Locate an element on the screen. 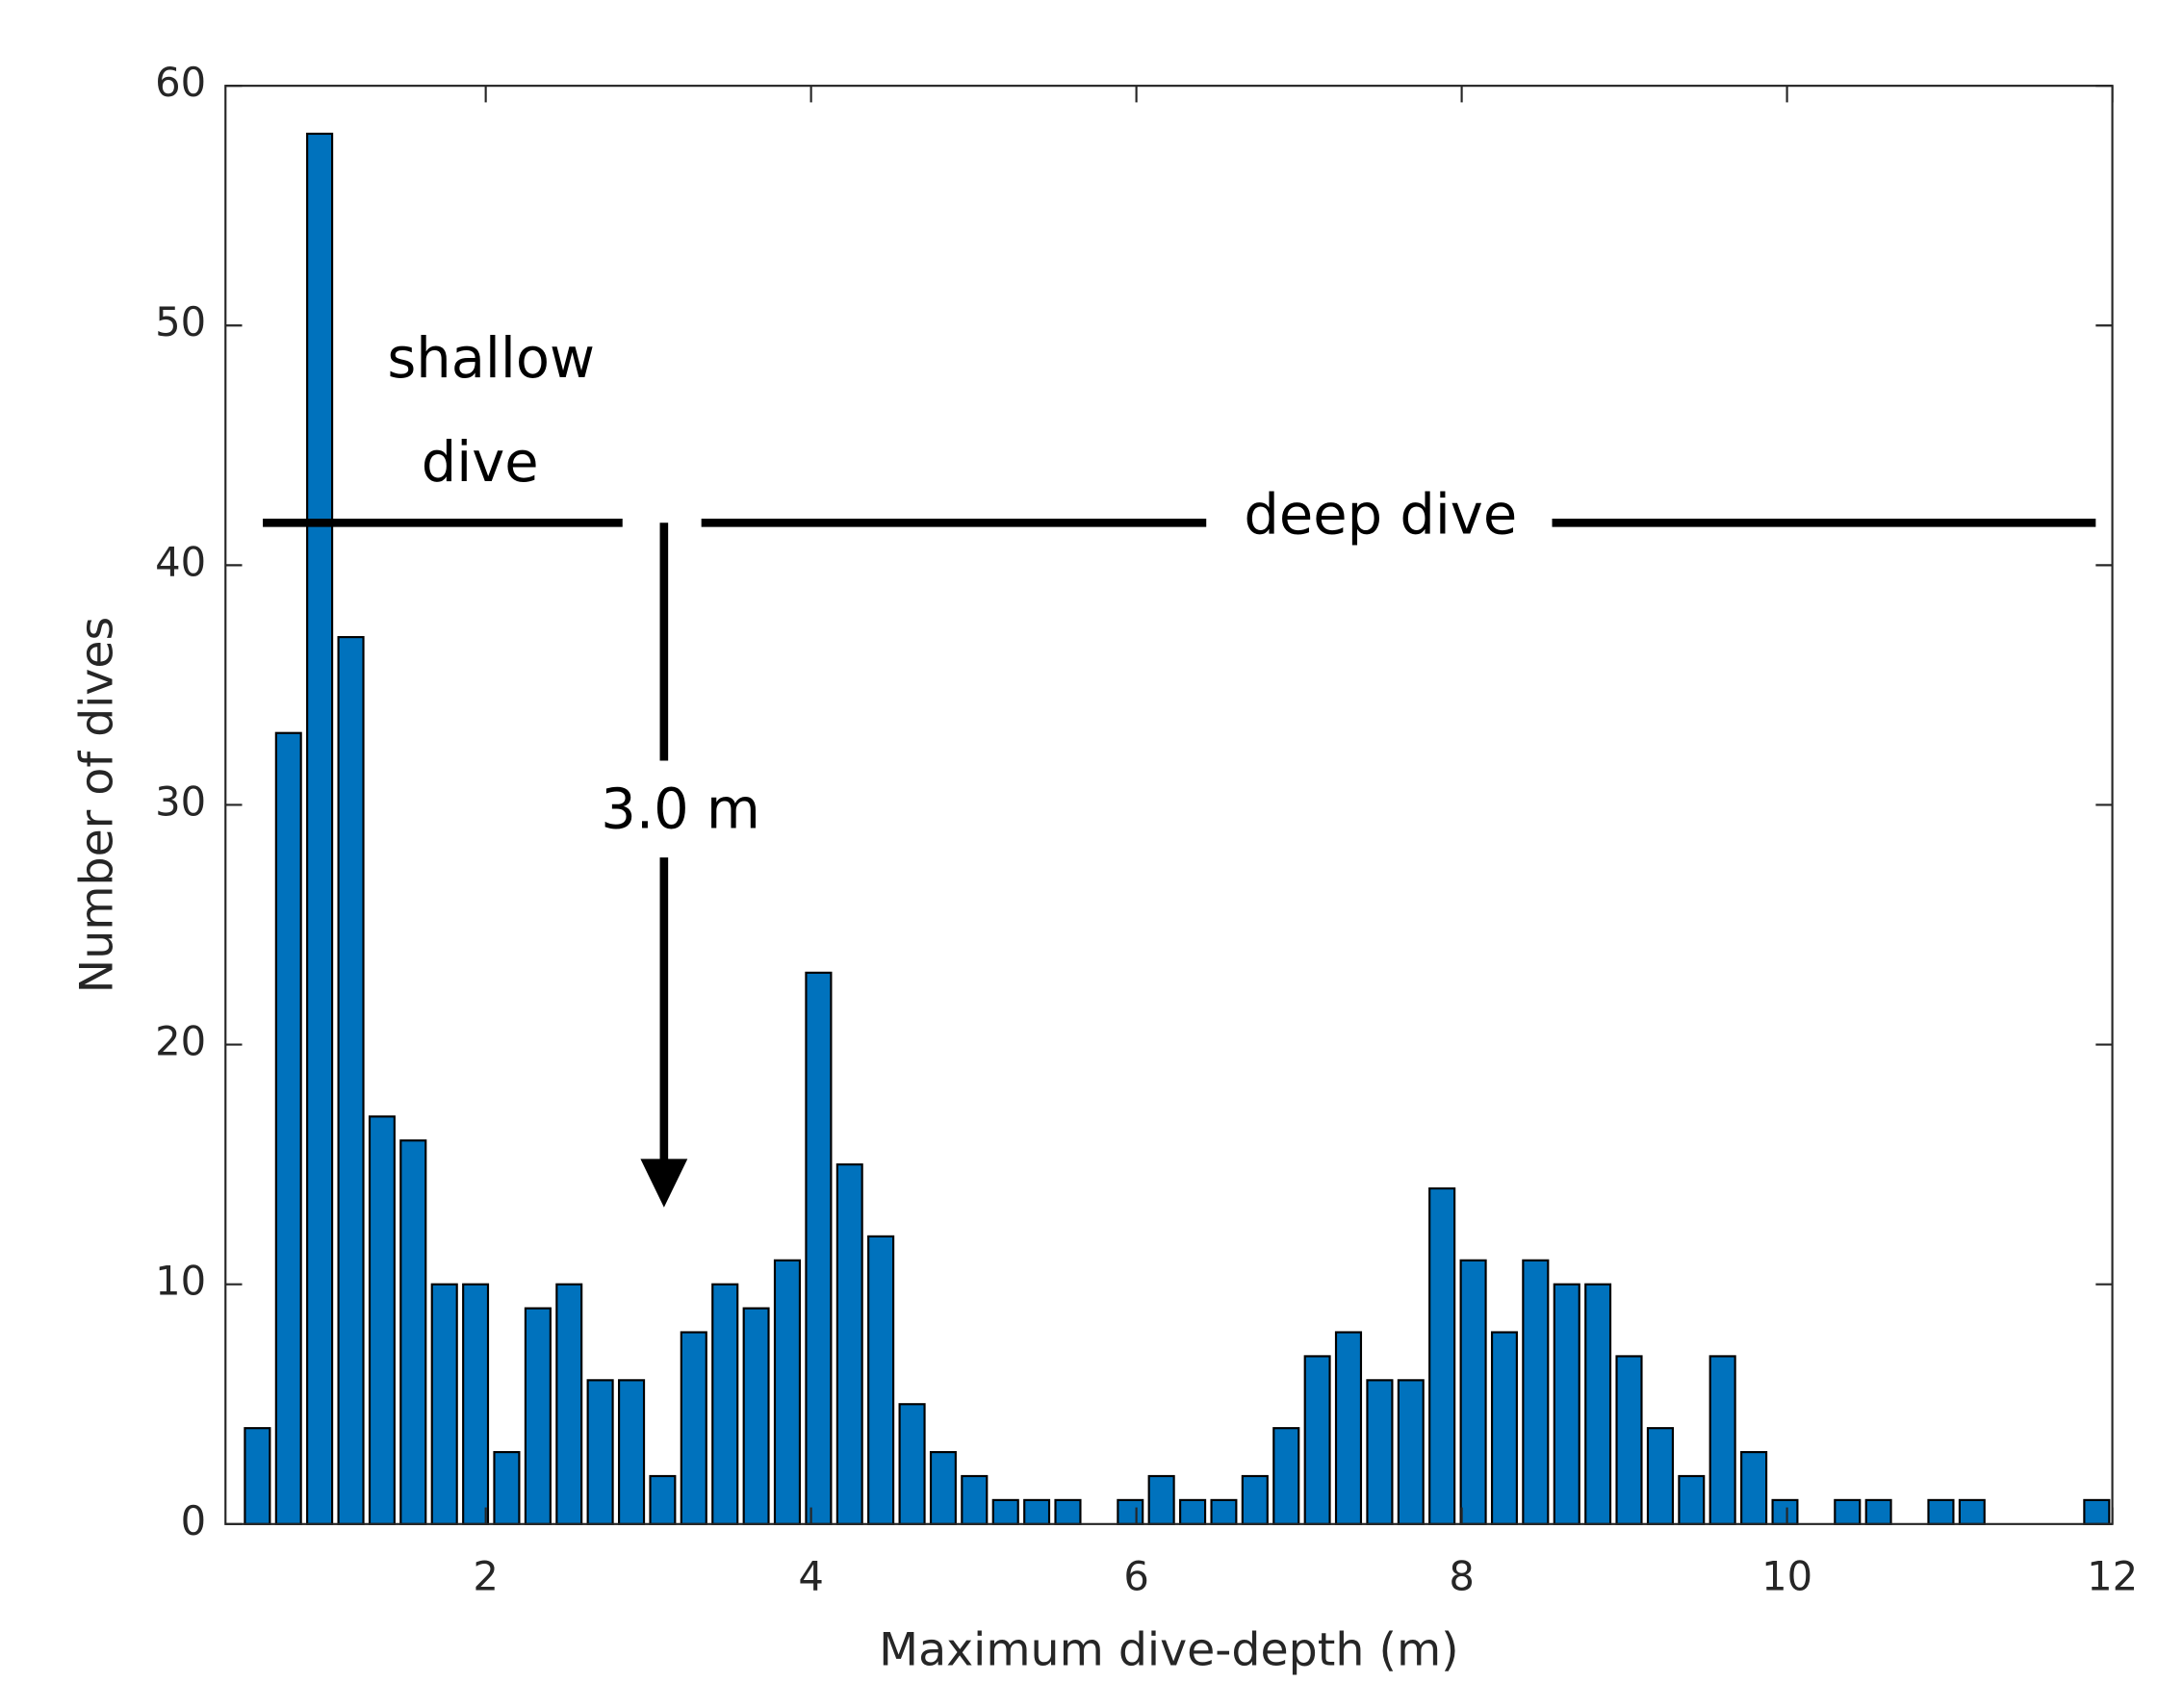  y-tick-label: 0 is located at coordinates (194, 1520).